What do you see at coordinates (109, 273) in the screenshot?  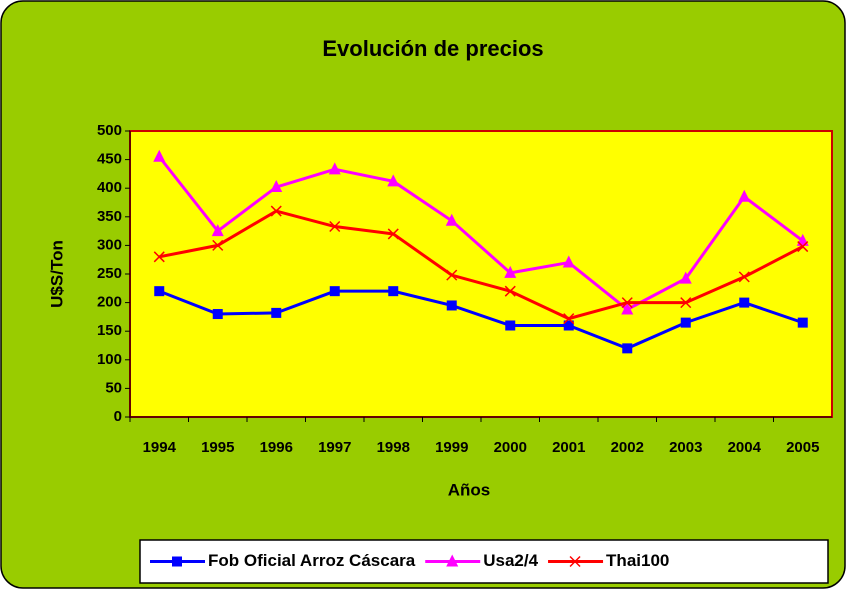 I see `y-tick-label: 250` at bounding box center [109, 273].